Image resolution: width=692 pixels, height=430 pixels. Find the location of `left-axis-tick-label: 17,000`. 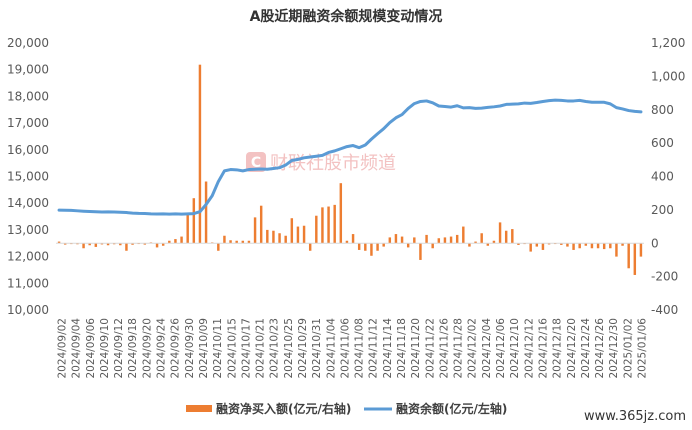

left-axis-tick-label: 17,000 is located at coordinates (28, 123).